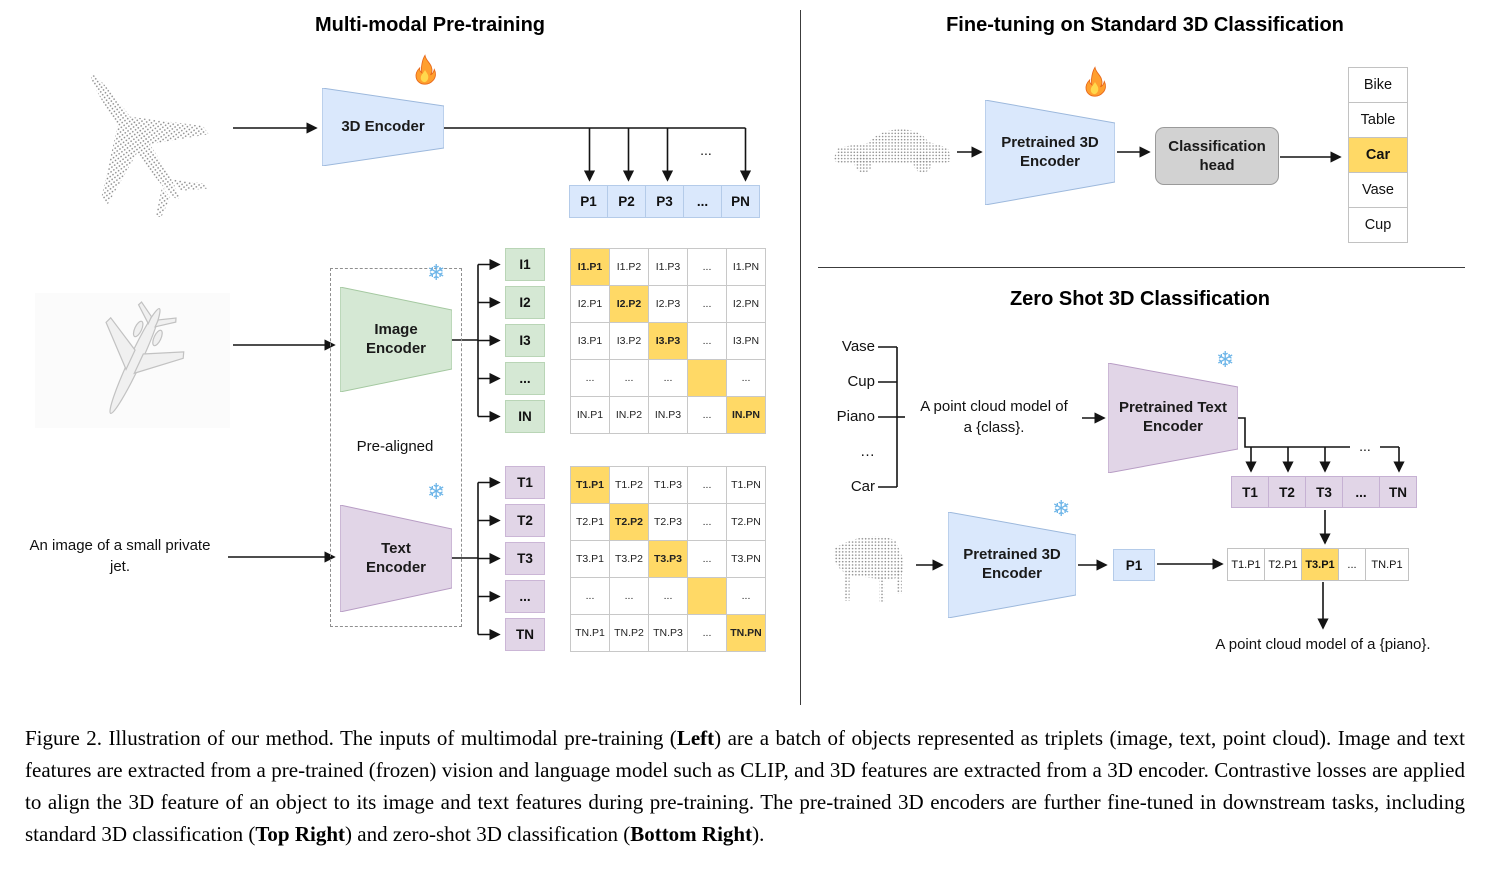 This screenshot has height=888, width=1490. What do you see at coordinates (120, 556) in the screenshot?
I see `jet-caption: An image of a small private jet.` at bounding box center [120, 556].